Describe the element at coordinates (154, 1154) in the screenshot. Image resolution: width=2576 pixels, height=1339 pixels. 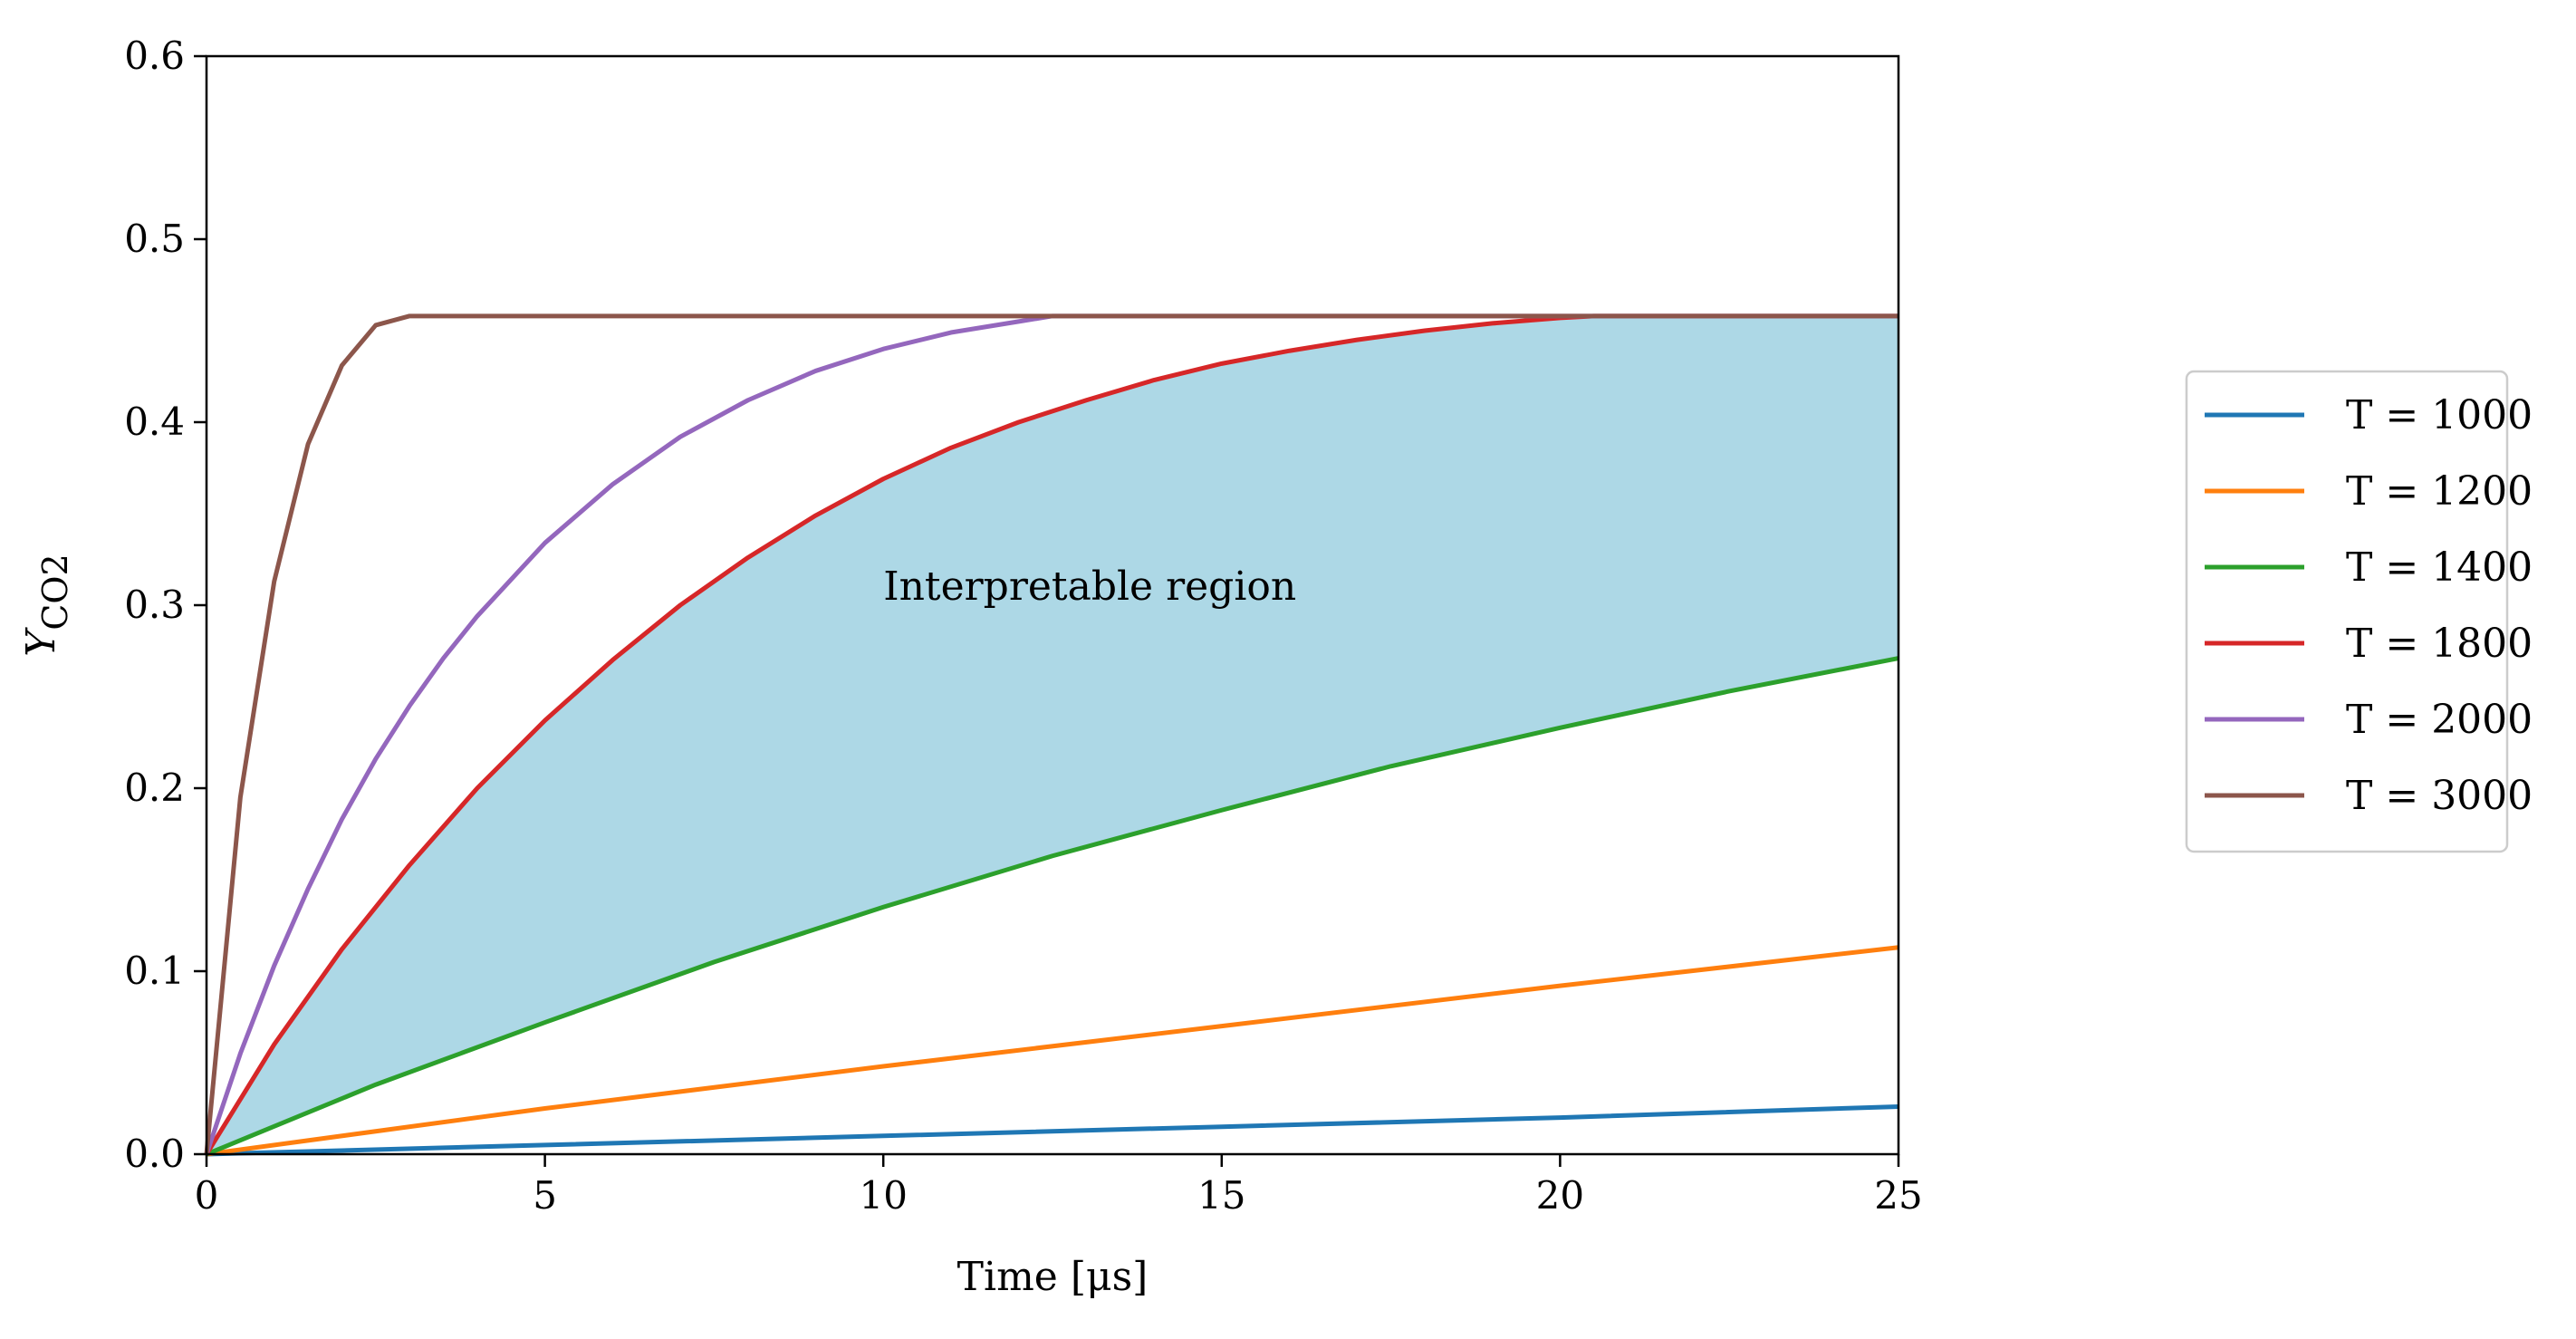
I see `y-tick-label: 0.0` at that location.